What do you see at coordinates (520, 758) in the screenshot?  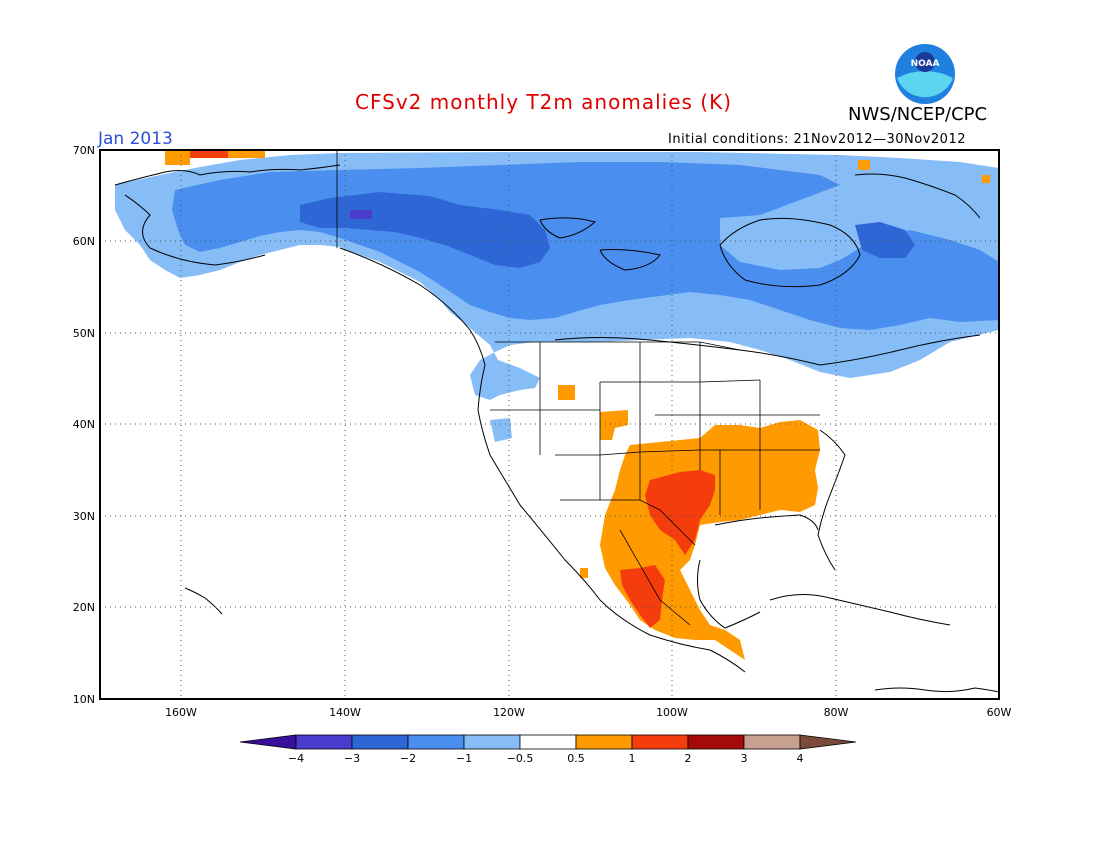 I see `legend-label: −0.5` at bounding box center [520, 758].